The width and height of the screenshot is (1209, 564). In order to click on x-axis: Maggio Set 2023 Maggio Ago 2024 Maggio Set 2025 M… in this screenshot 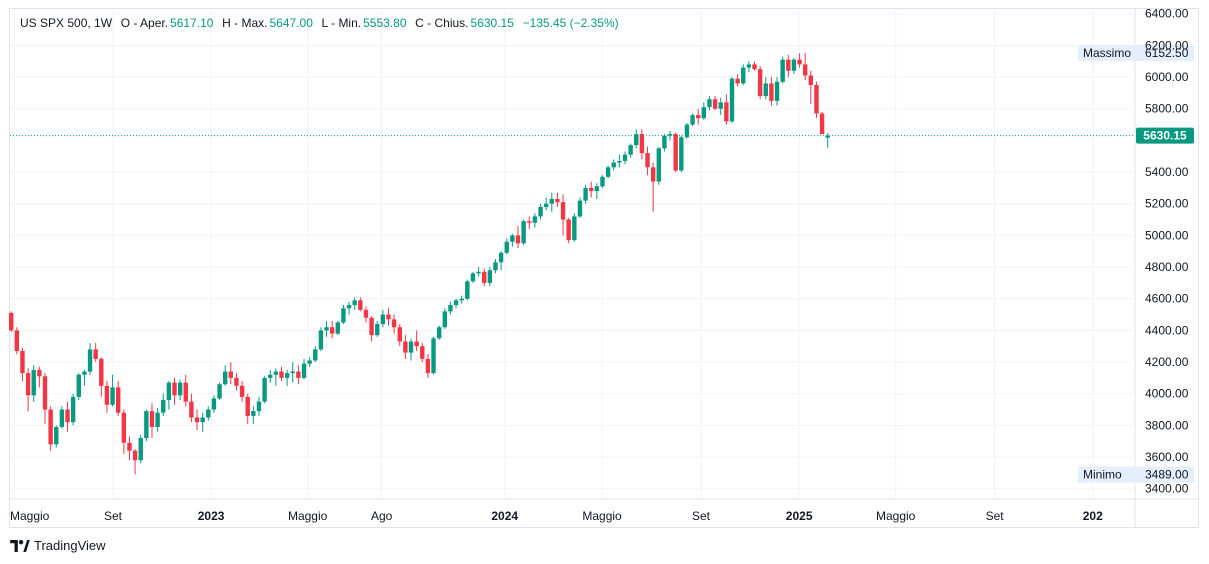, I will do `click(556, 516)`.